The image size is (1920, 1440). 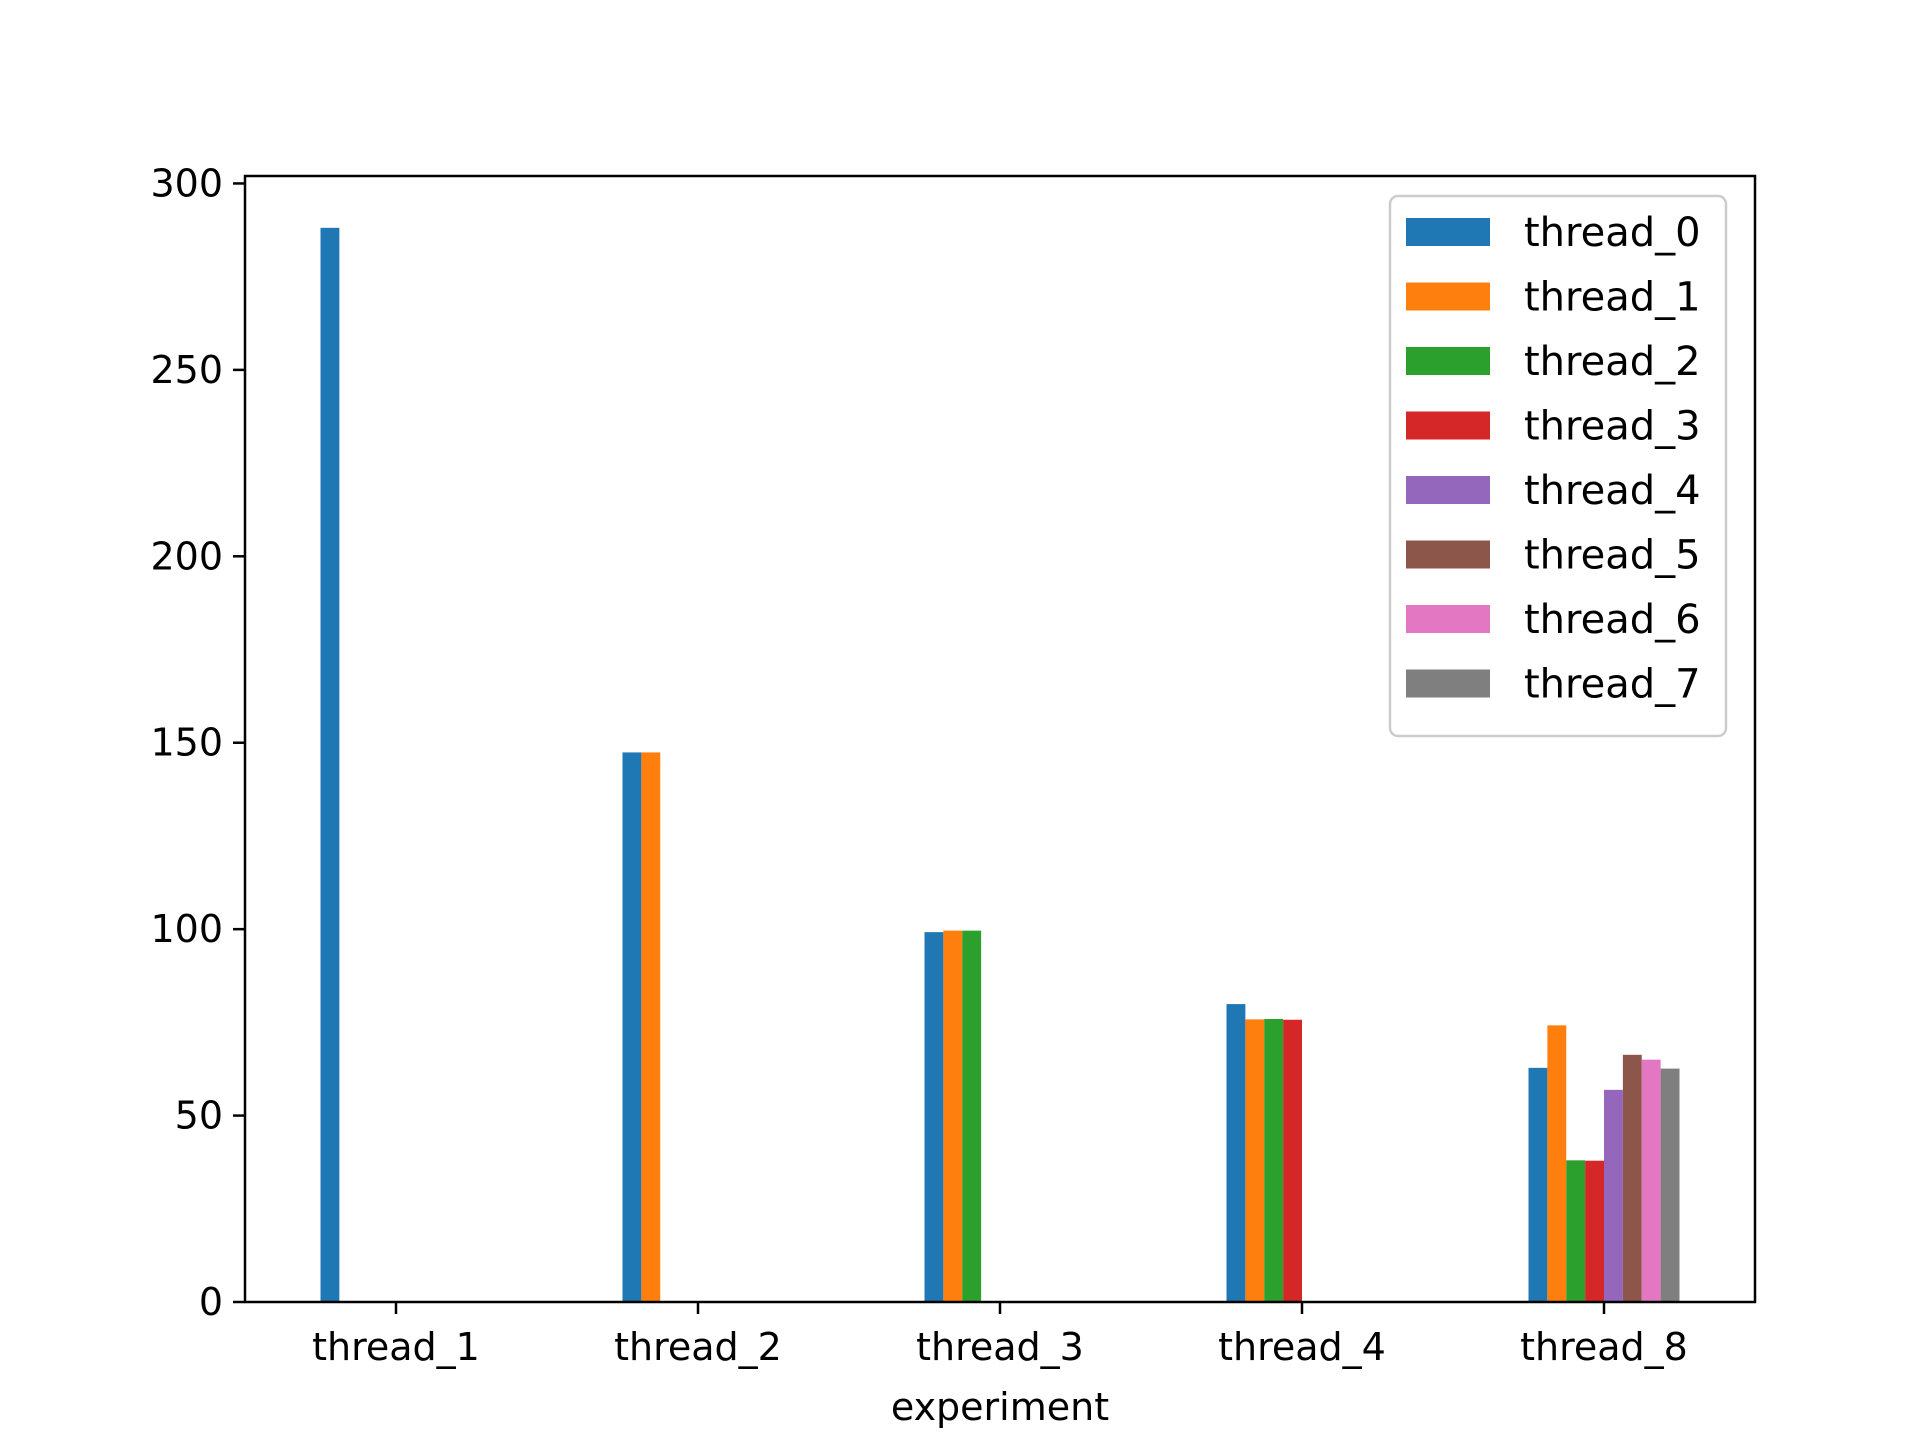 I want to click on y-tick-label: 50, so click(x=199, y=1116).